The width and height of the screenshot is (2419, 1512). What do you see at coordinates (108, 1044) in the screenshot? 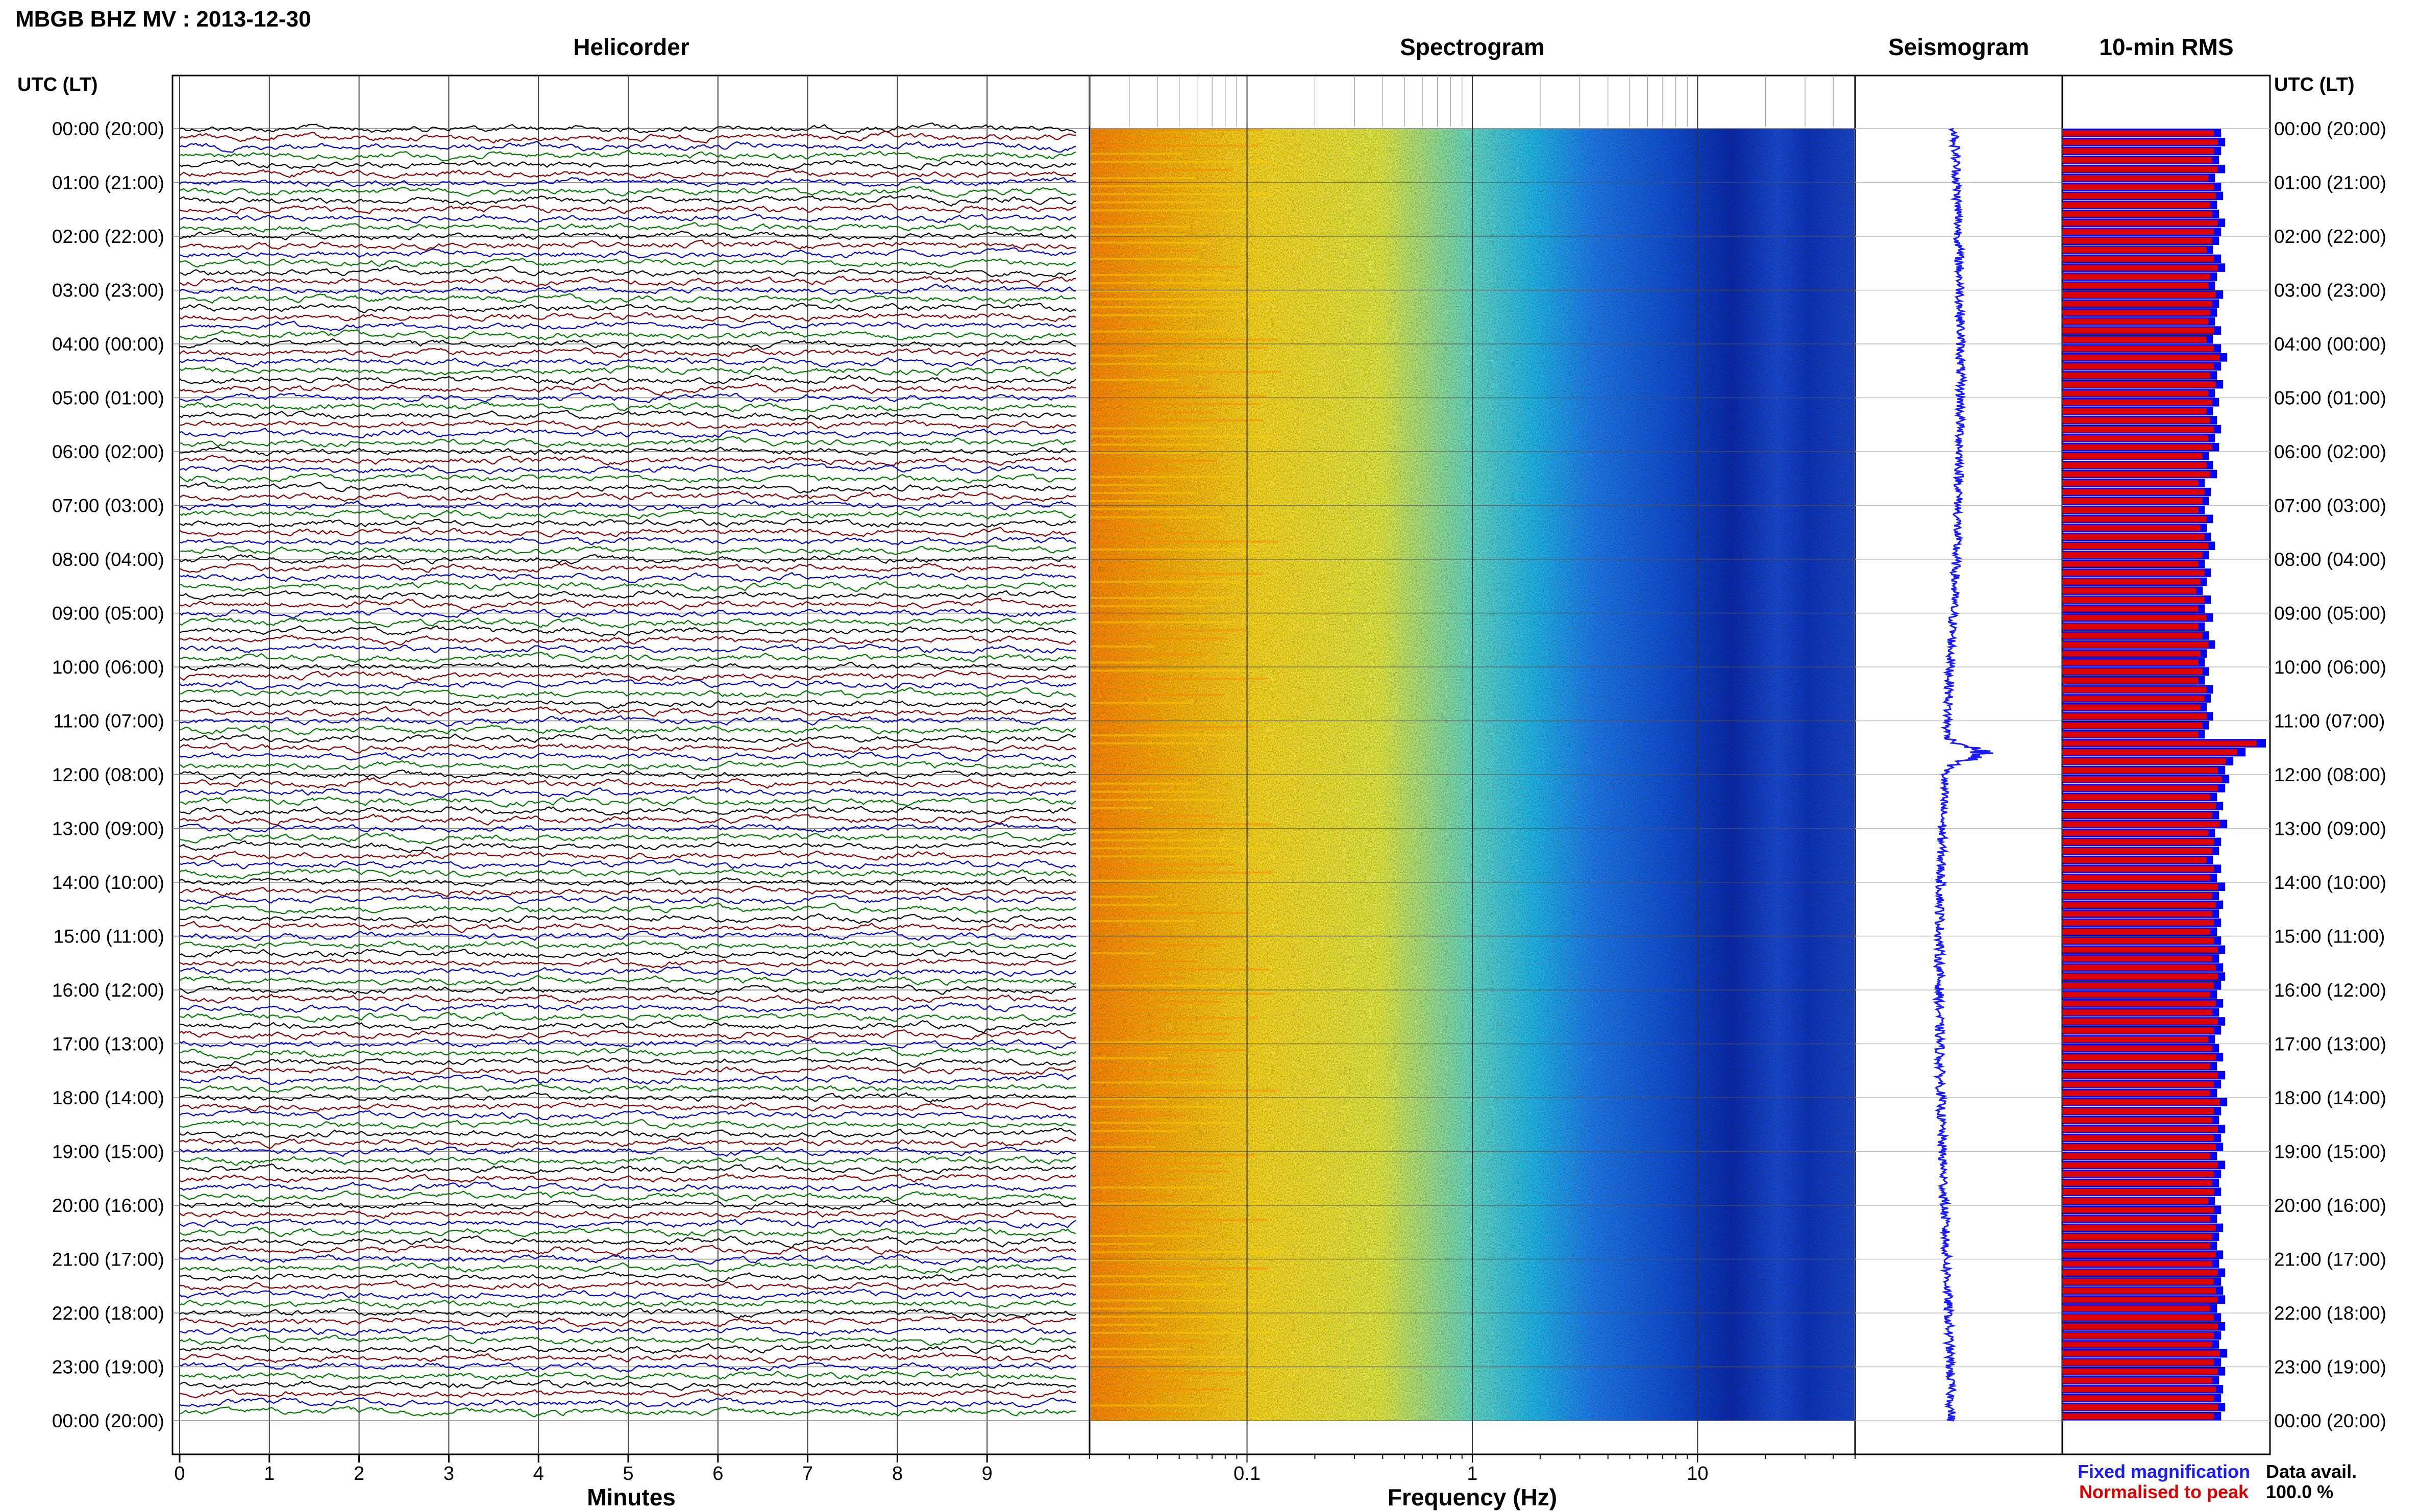
I see `left-time-label: 17:00 (13:00)` at bounding box center [108, 1044].